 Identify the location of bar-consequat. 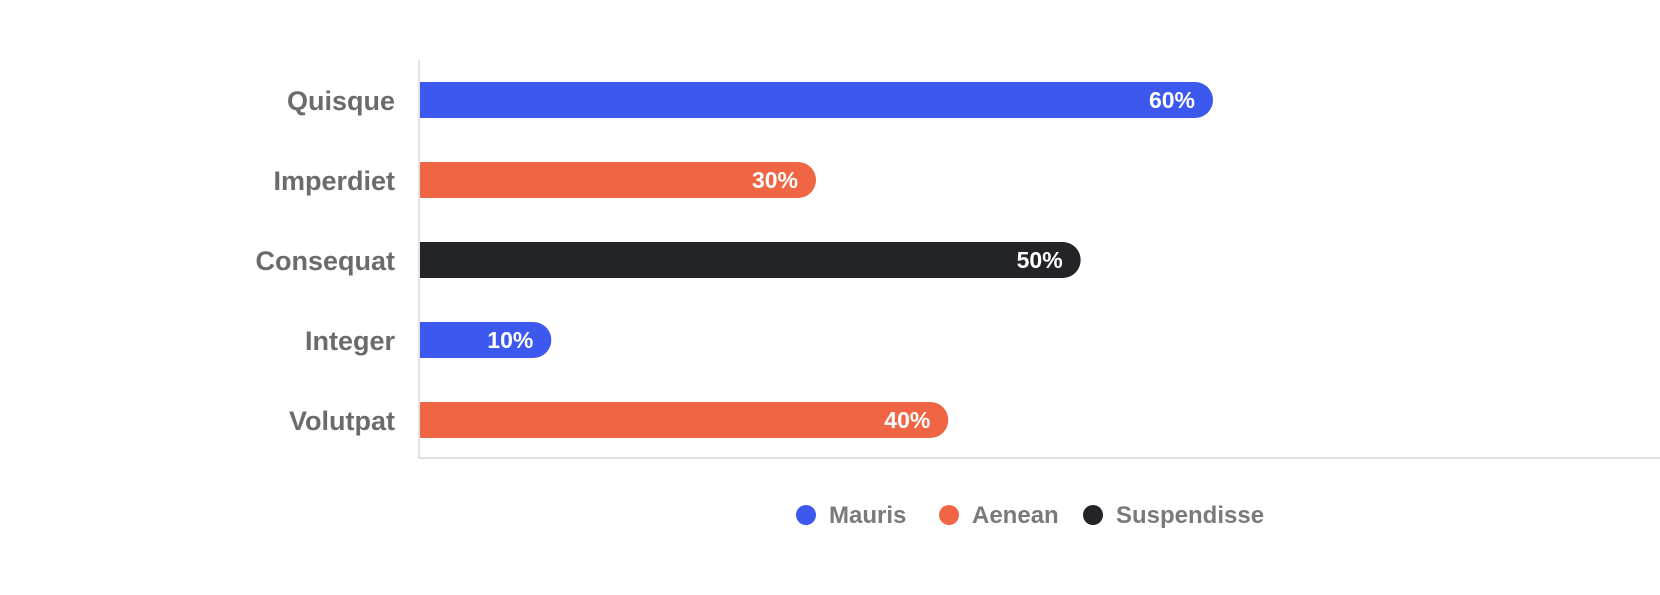
(750, 260).